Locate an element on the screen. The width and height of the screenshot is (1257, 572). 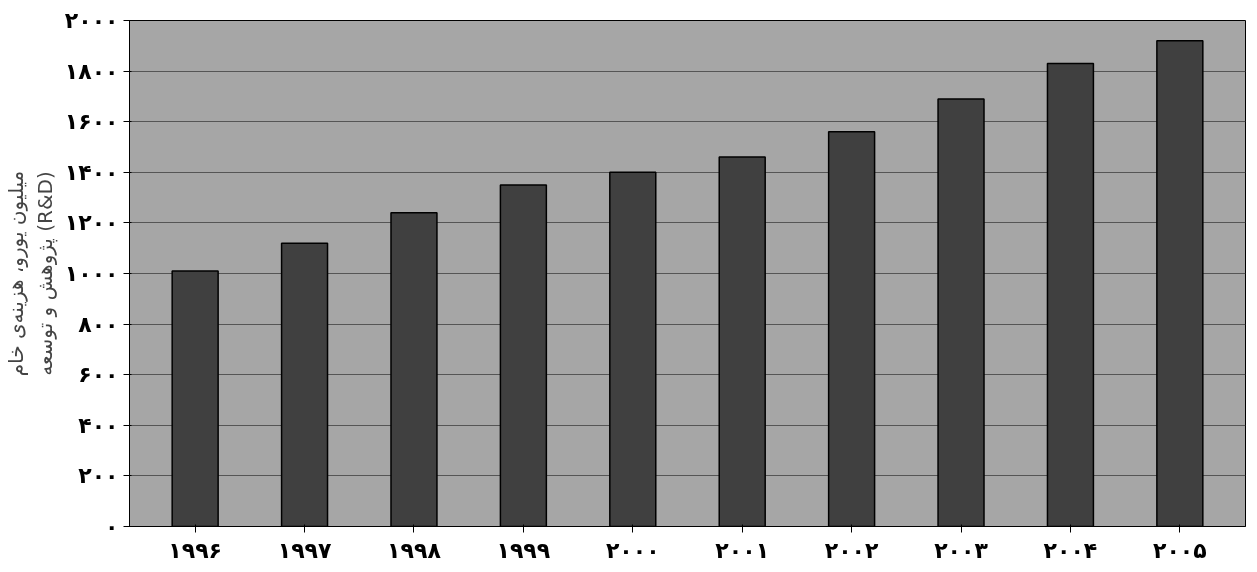
y-tick-label: ۶۰۰ is located at coordinates (98, 375).